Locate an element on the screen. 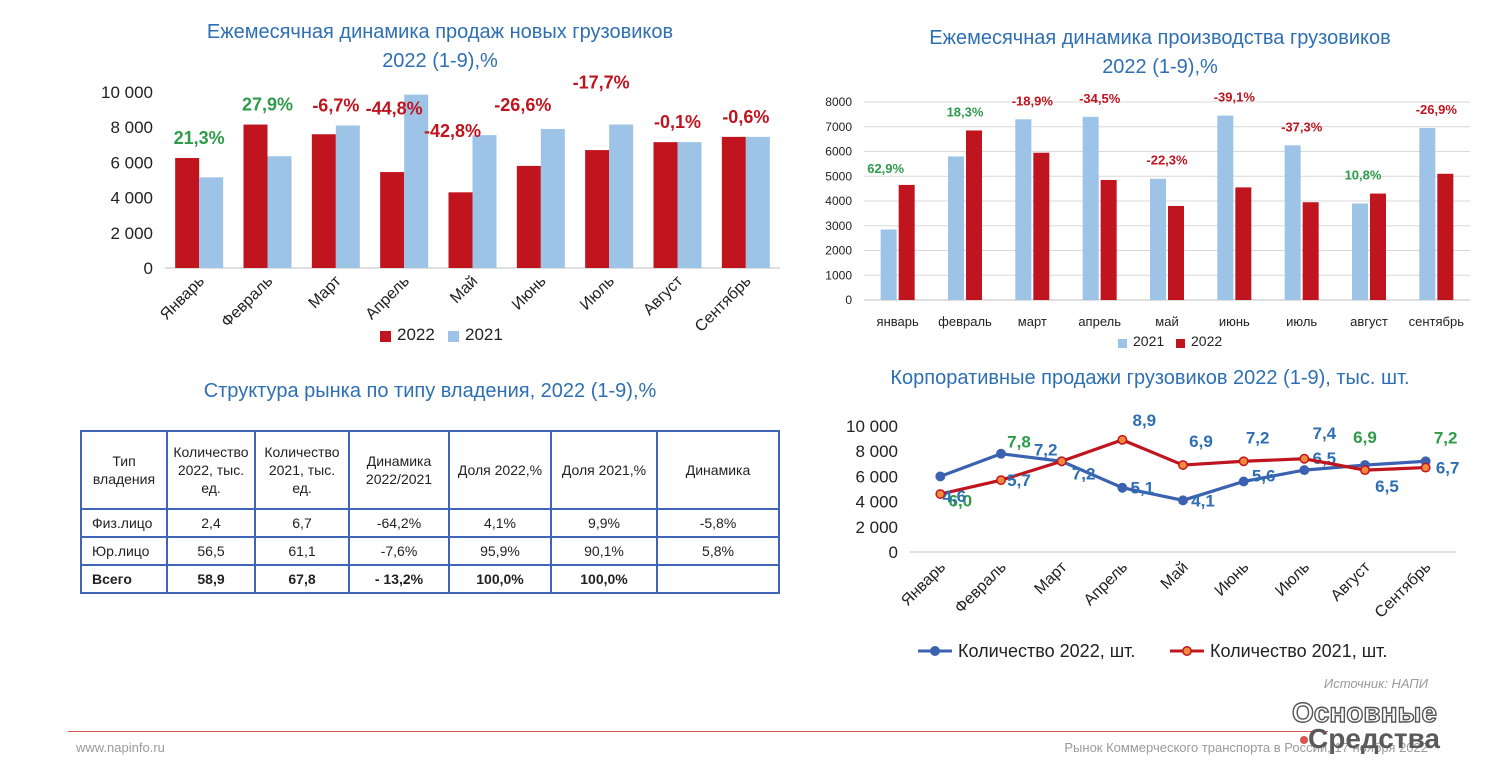 The width and height of the screenshot is (1500, 766). y-tick-label: 5000 is located at coordinates (838, 176).